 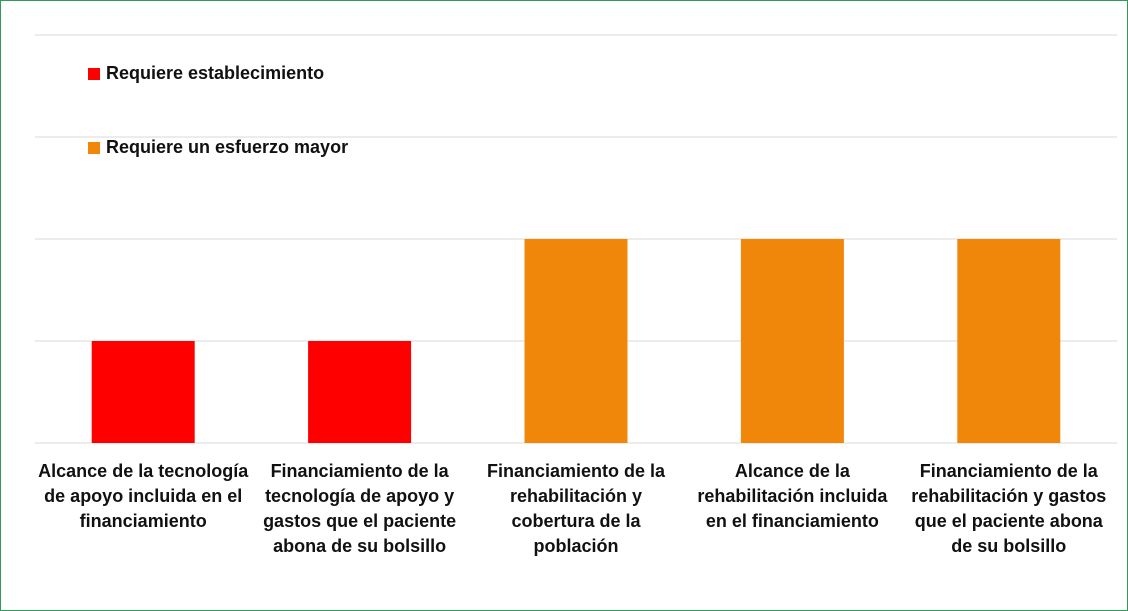 What do you see at coordinates (215, 73) in the screenshot?
I see `legend-label: Requiere establecimiento` at bounding box center [215, 73].